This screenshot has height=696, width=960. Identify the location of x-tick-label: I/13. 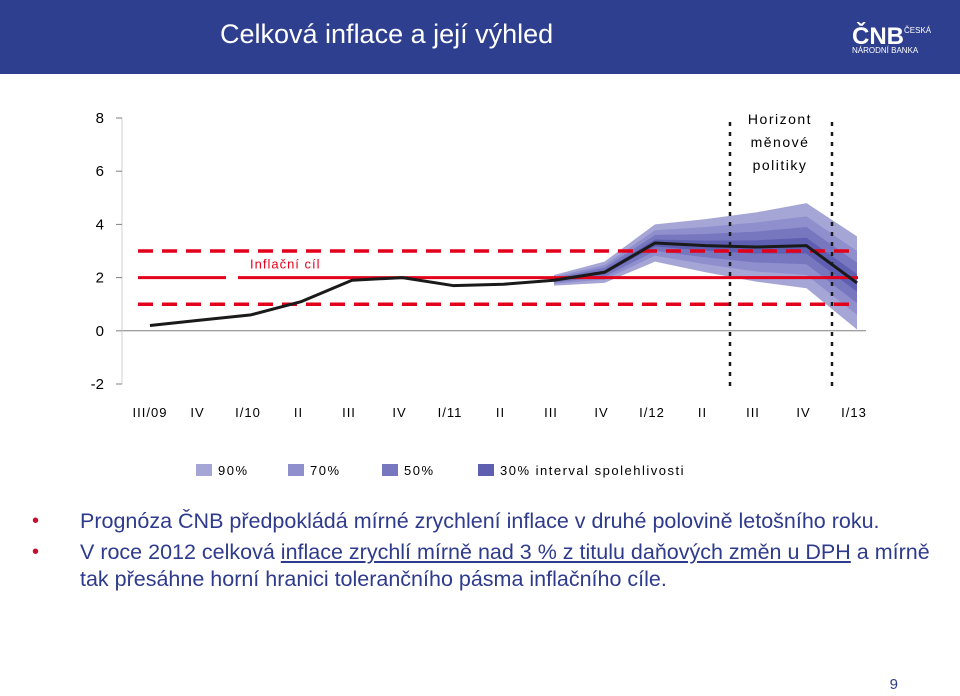
(854, 412).